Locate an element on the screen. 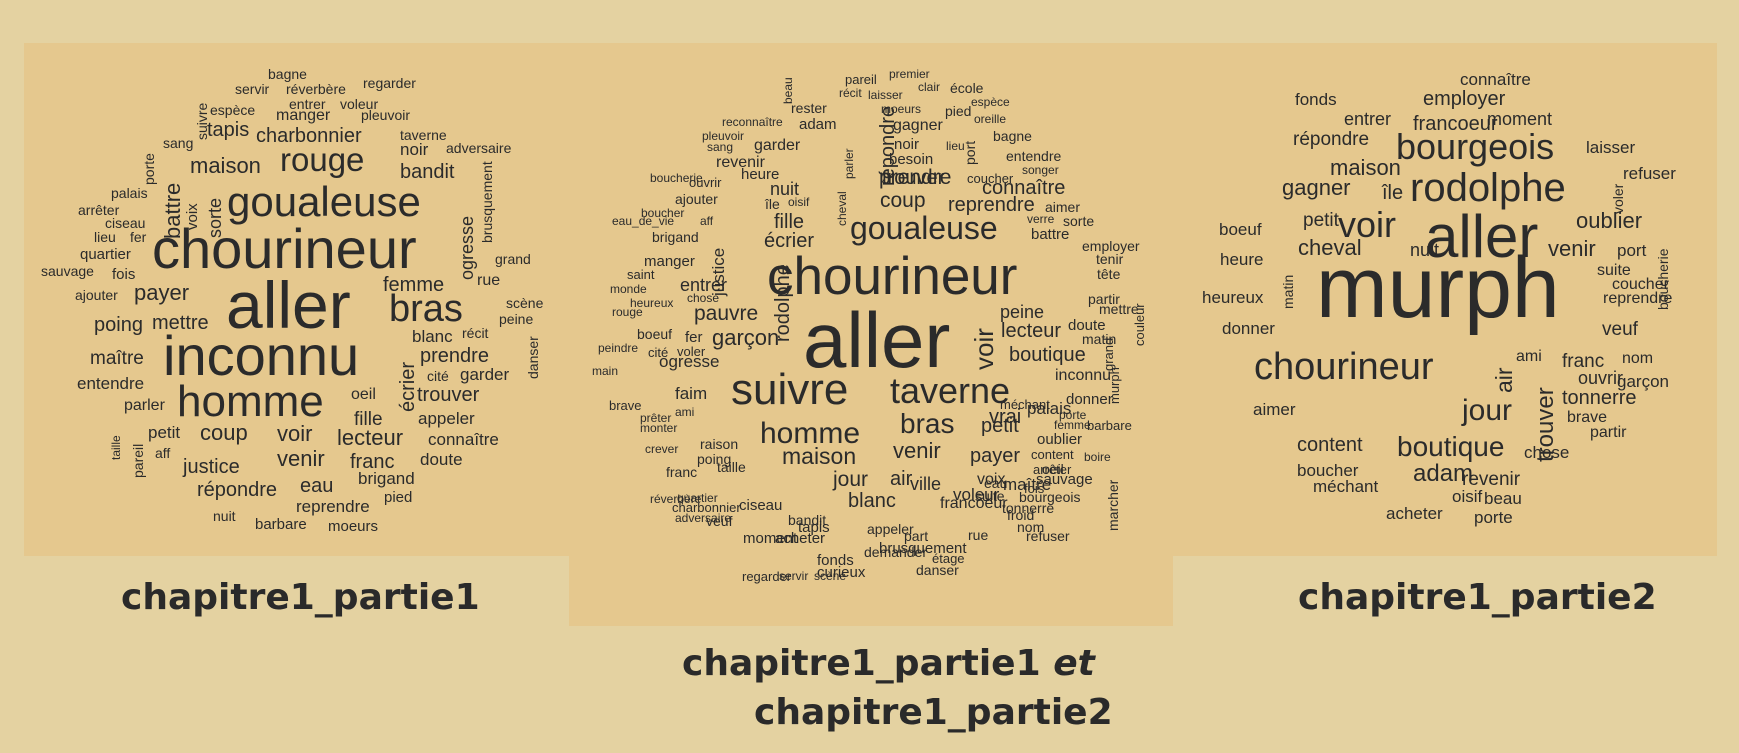 The width and height of the screenshot is (1739, 753). cloud-word: grand is located at coordinates (513, 259).